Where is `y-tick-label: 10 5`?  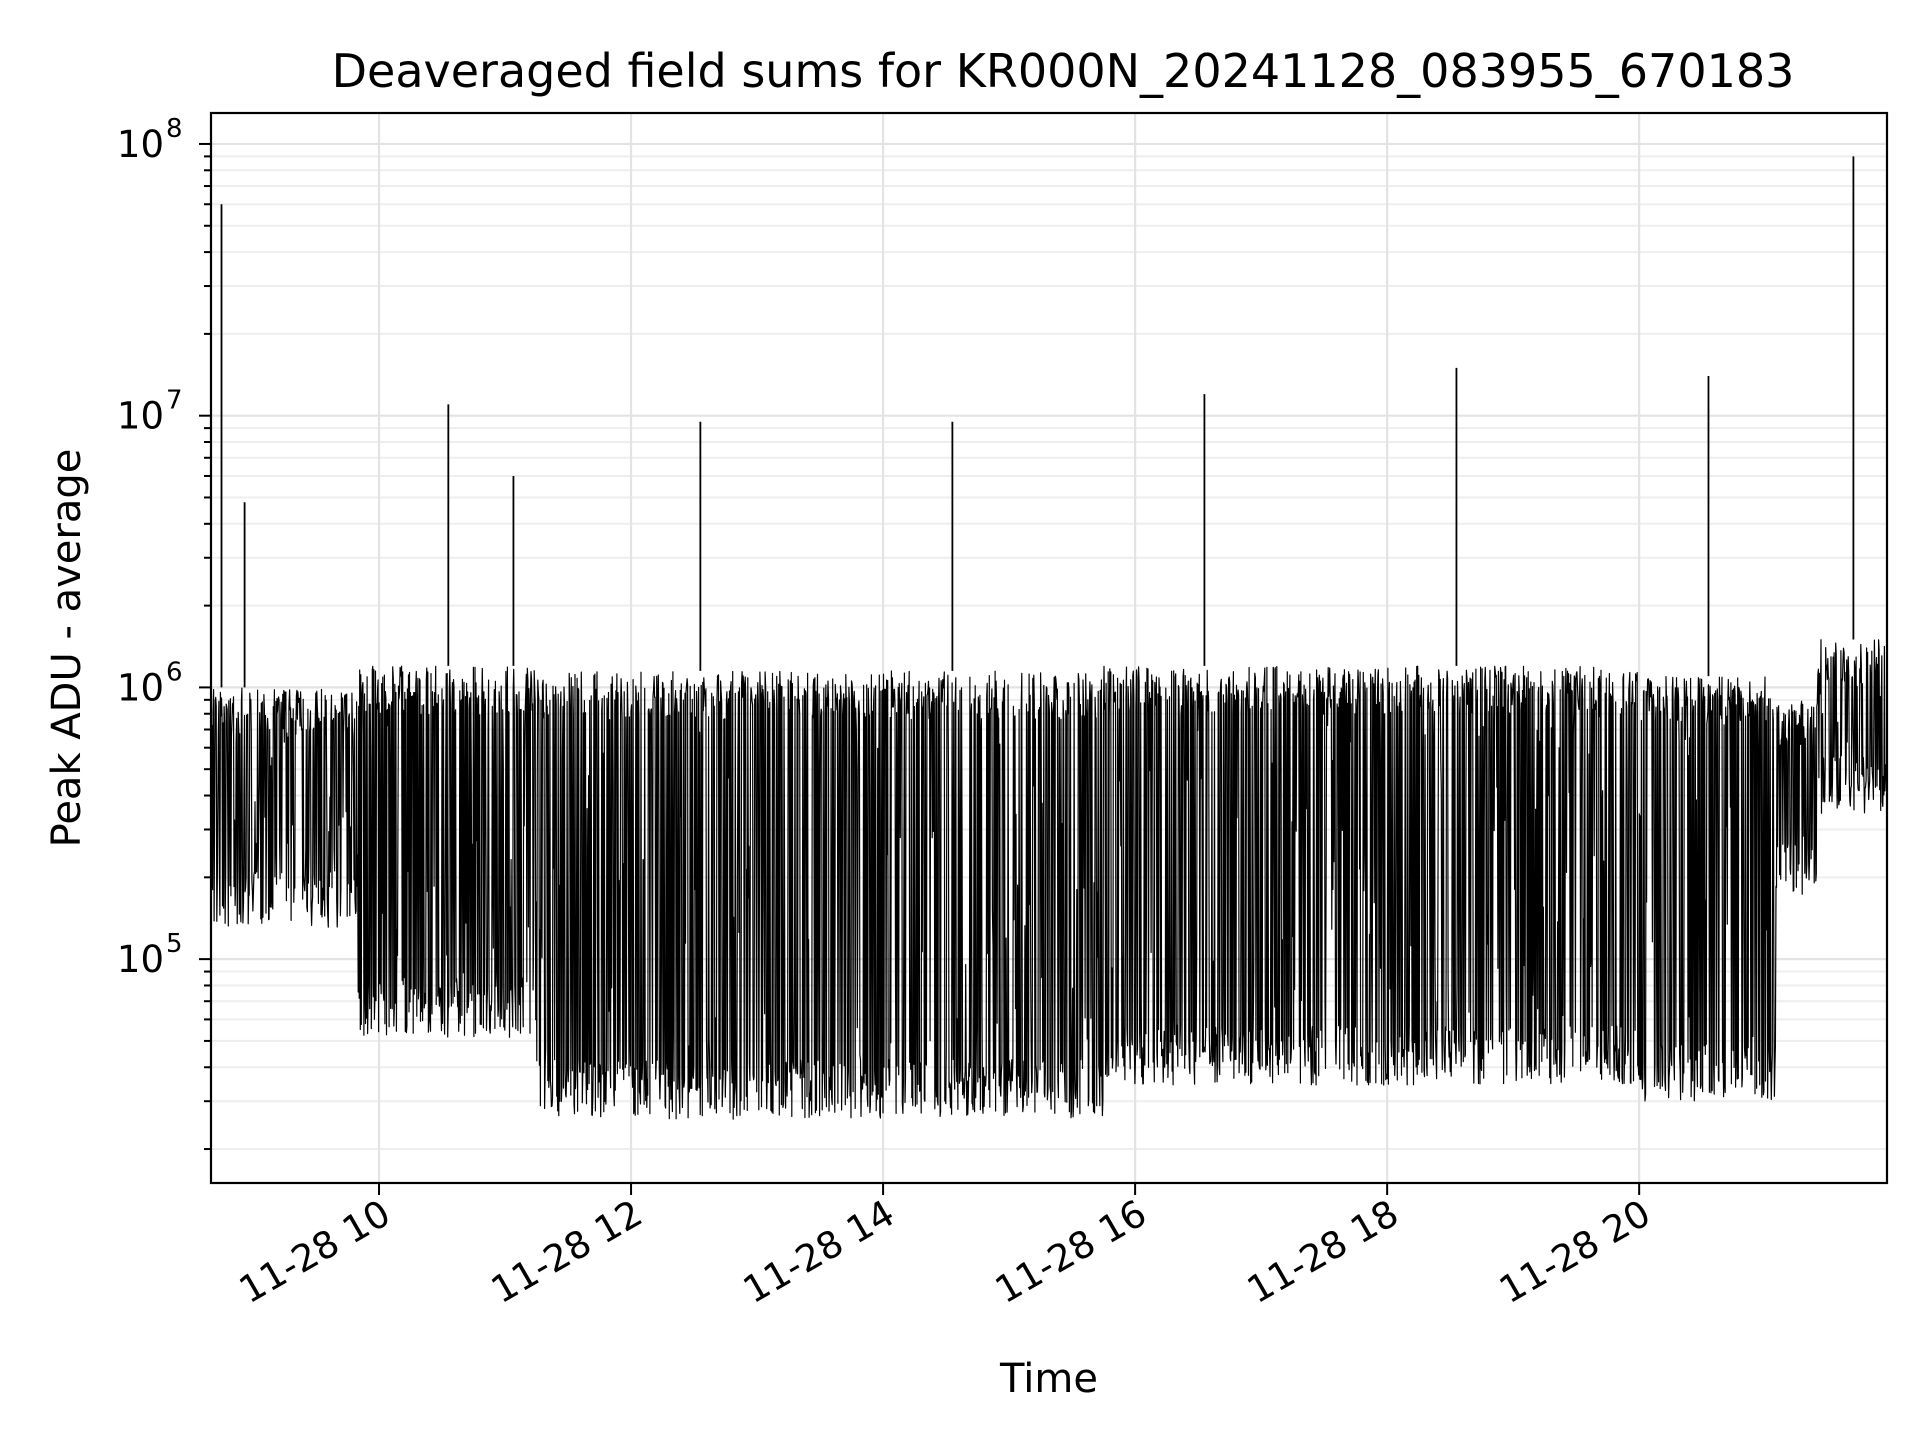
y-tick-label: 10 5 is located at coordinates (150, 955).